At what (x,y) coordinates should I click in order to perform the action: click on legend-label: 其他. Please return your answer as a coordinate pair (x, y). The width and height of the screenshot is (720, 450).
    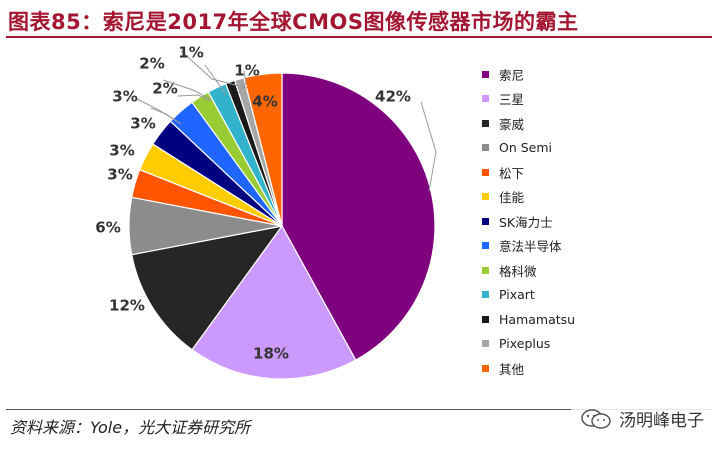
    Looking at the image, I should click on (512, 369).